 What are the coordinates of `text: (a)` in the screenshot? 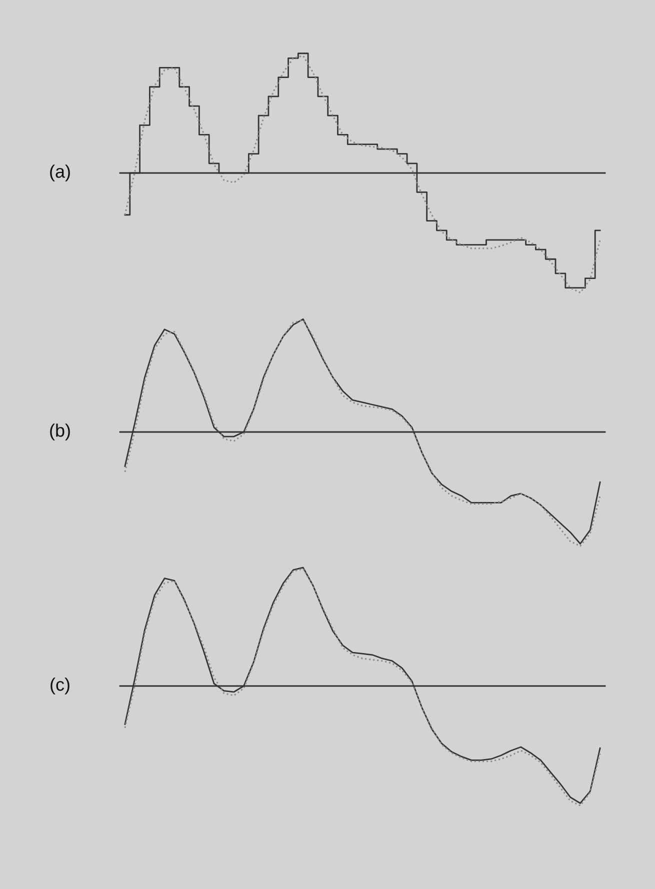 It's located at (60, 173).